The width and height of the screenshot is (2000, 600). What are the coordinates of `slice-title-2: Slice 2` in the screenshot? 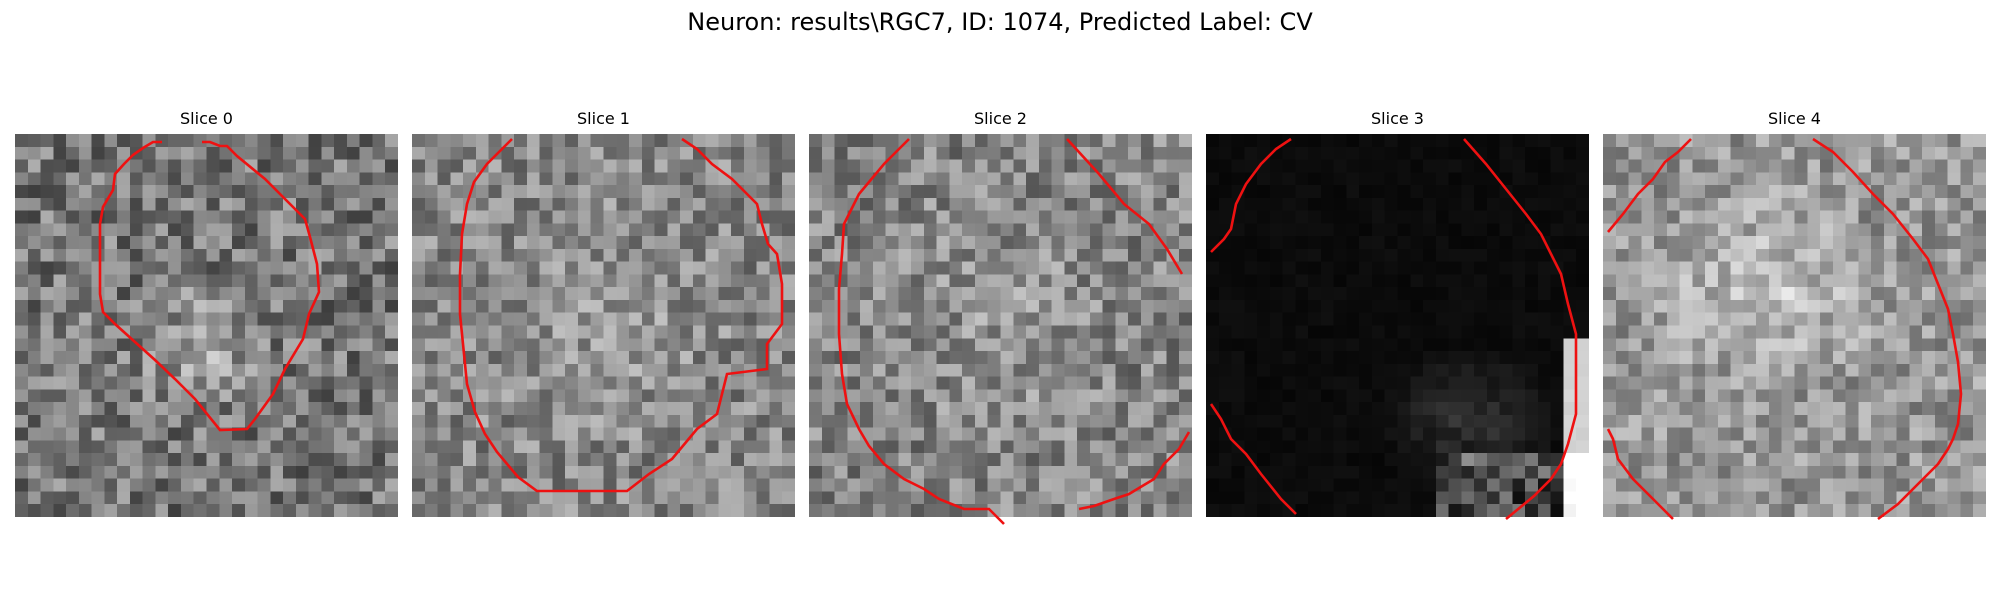 It's located at (1000, 118).